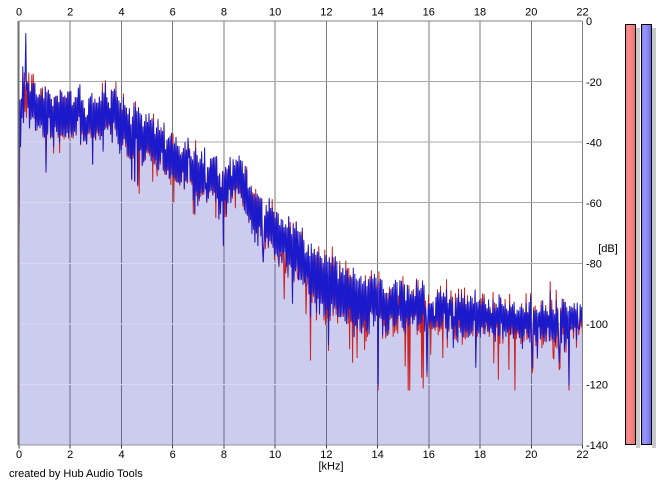 The image size is (665, 486). Describe the element at coordinates (76, 474) in the screenshot. I see `svg-text: created by Hub Audio Tools` at that location.